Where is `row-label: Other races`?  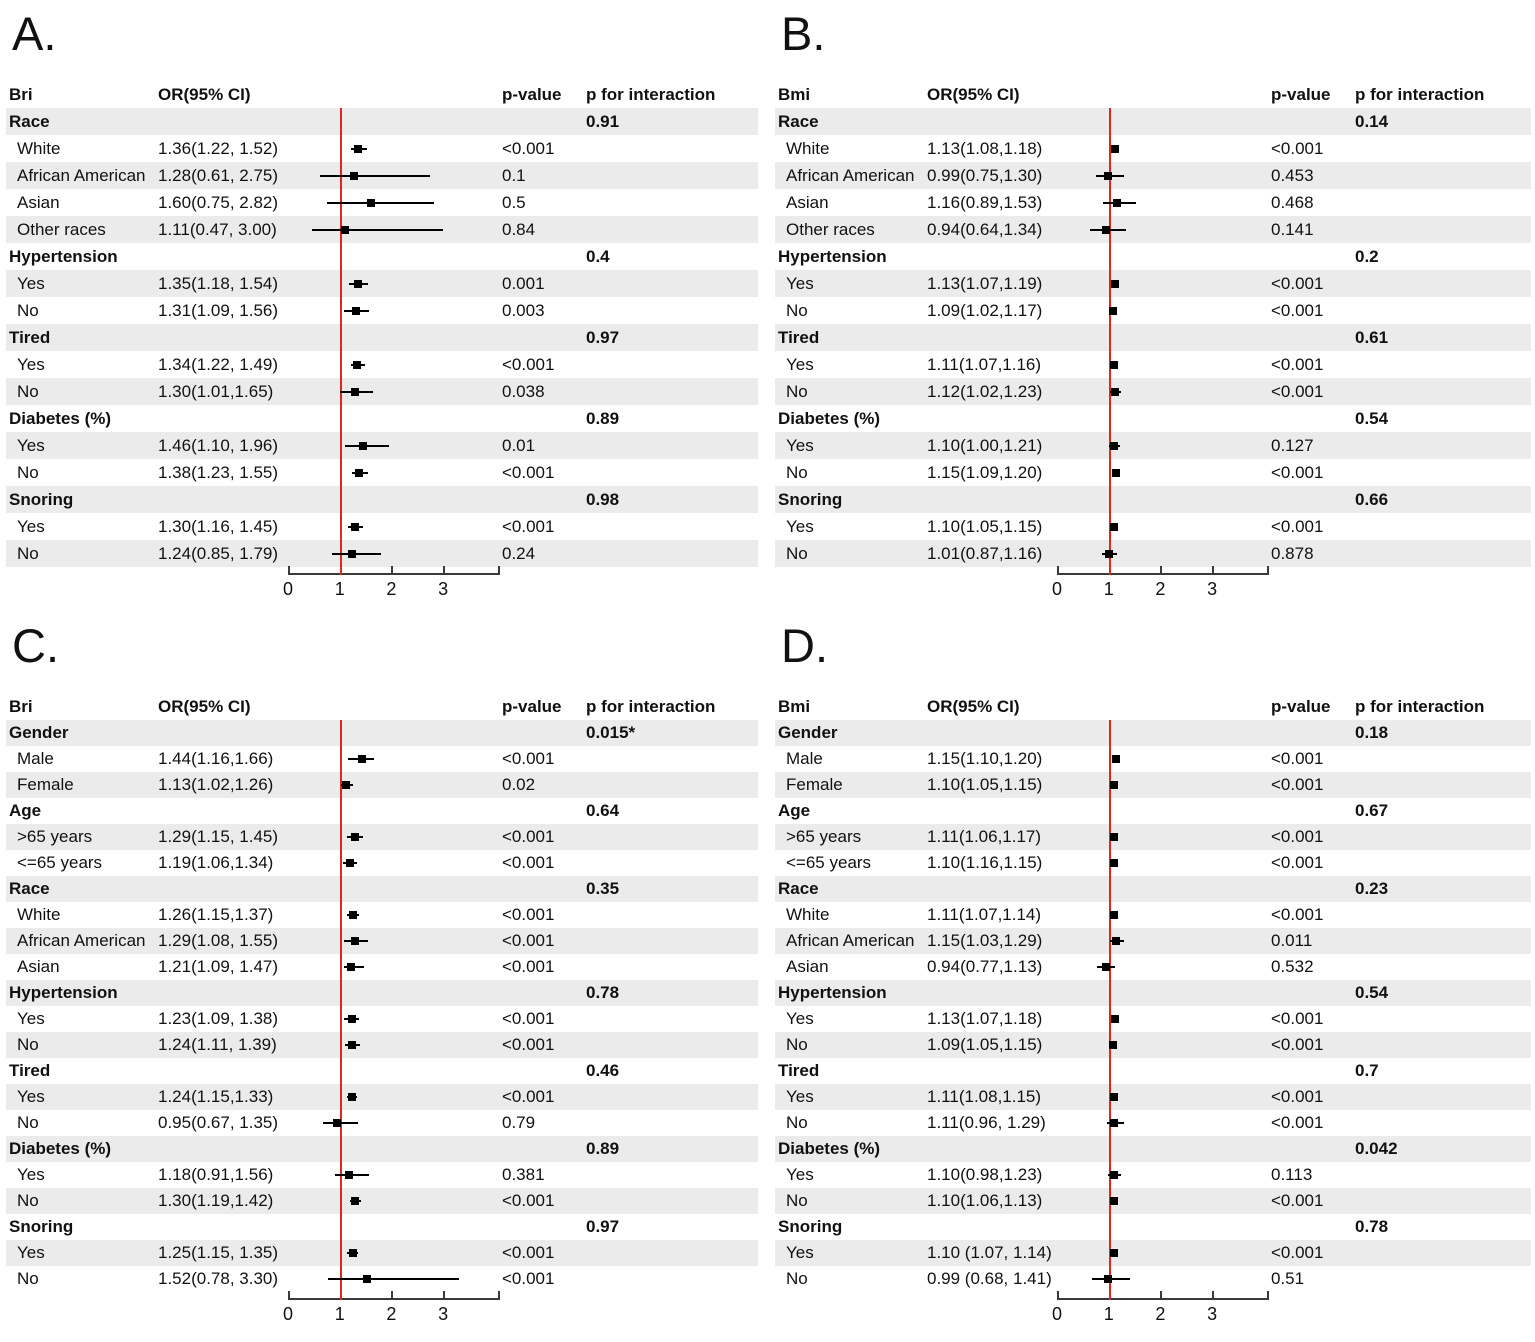
row-label: Other races is located at coordinates (830, 229).